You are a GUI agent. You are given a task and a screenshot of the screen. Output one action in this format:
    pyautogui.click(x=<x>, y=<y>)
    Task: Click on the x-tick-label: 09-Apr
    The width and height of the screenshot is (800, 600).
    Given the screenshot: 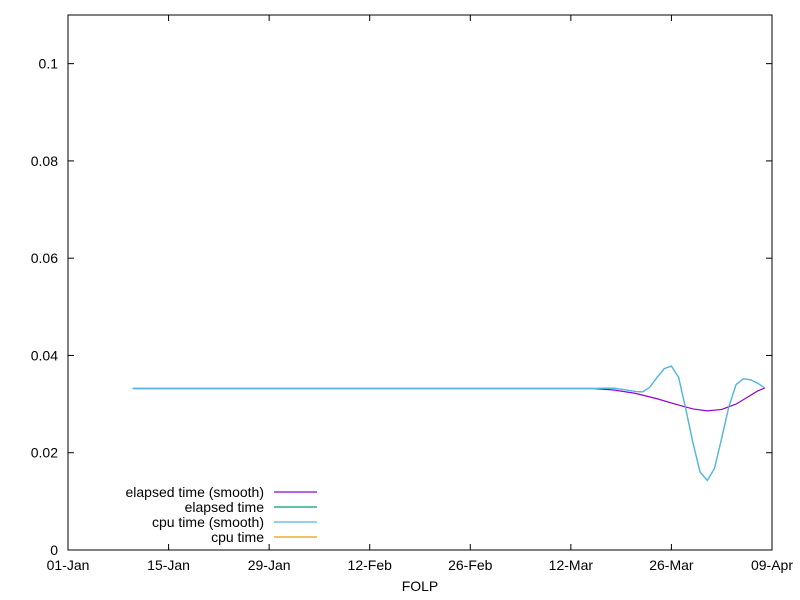 What is the action you would take?
    pyautogui.click(x=772, y=565)
    